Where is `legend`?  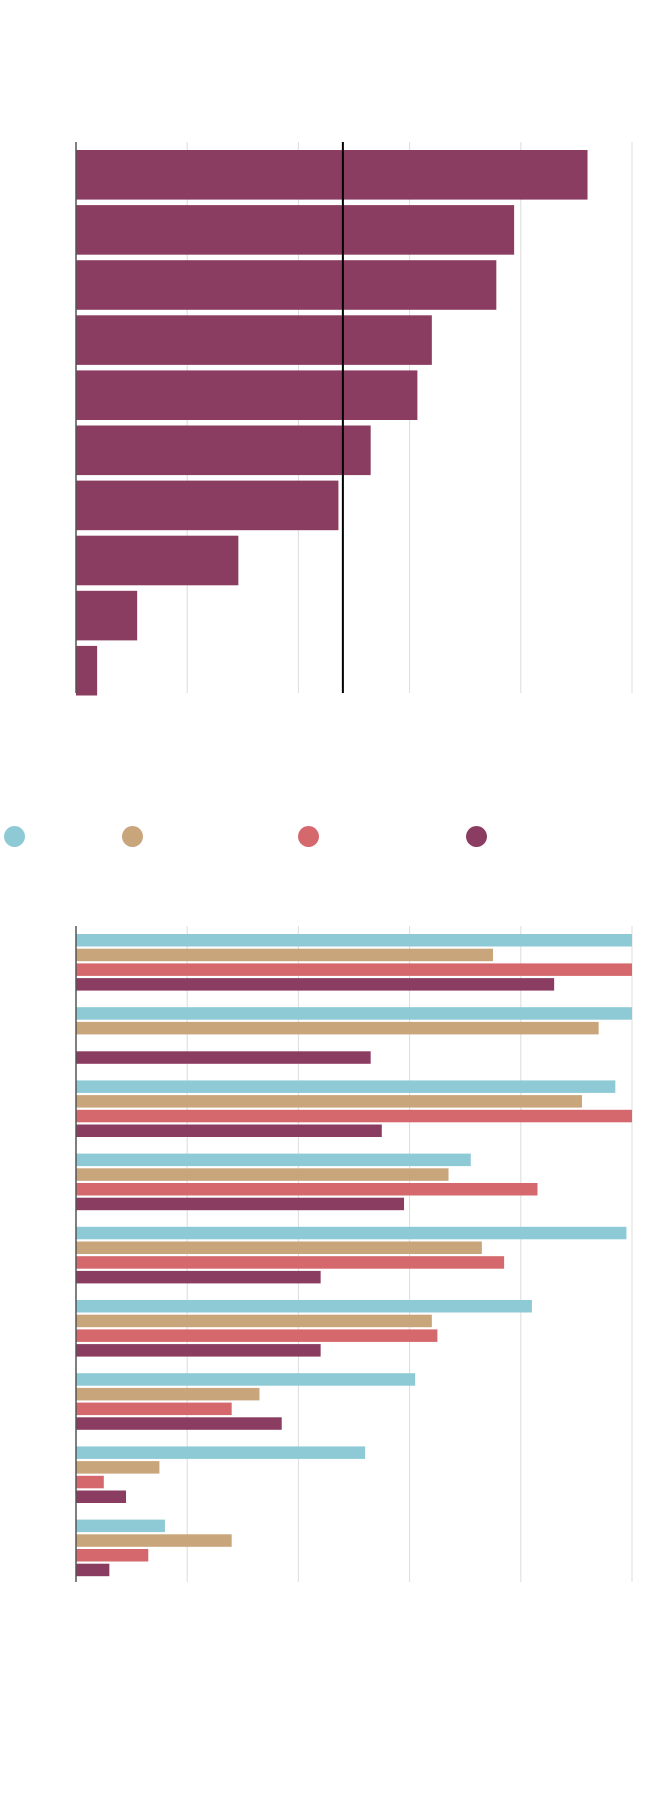
legend is located at coordinates (335, 850).